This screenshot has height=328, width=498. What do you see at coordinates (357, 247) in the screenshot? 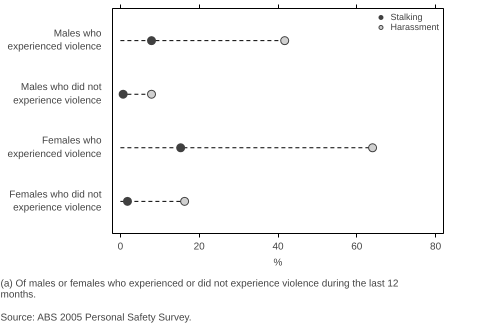
I see `x-tick-label: 60` at bounding box center [357, 247].